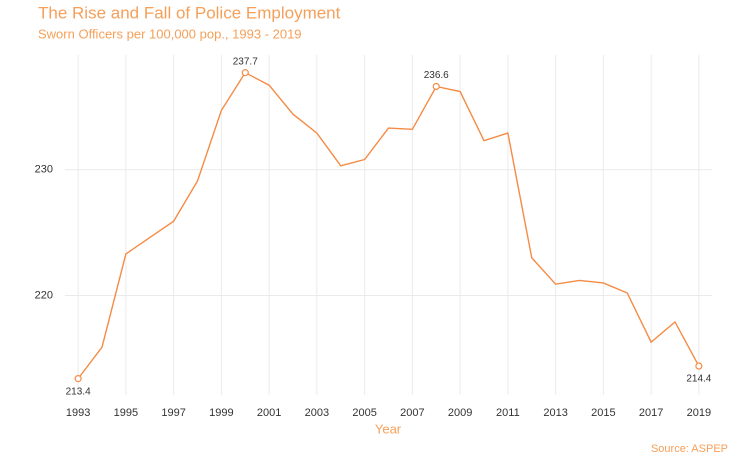 The width and height of the screenshot is (736, 460). Describe the element at coordinates (699, 413) in the screenshot. I see `x-tick-label: 2019` at that location.